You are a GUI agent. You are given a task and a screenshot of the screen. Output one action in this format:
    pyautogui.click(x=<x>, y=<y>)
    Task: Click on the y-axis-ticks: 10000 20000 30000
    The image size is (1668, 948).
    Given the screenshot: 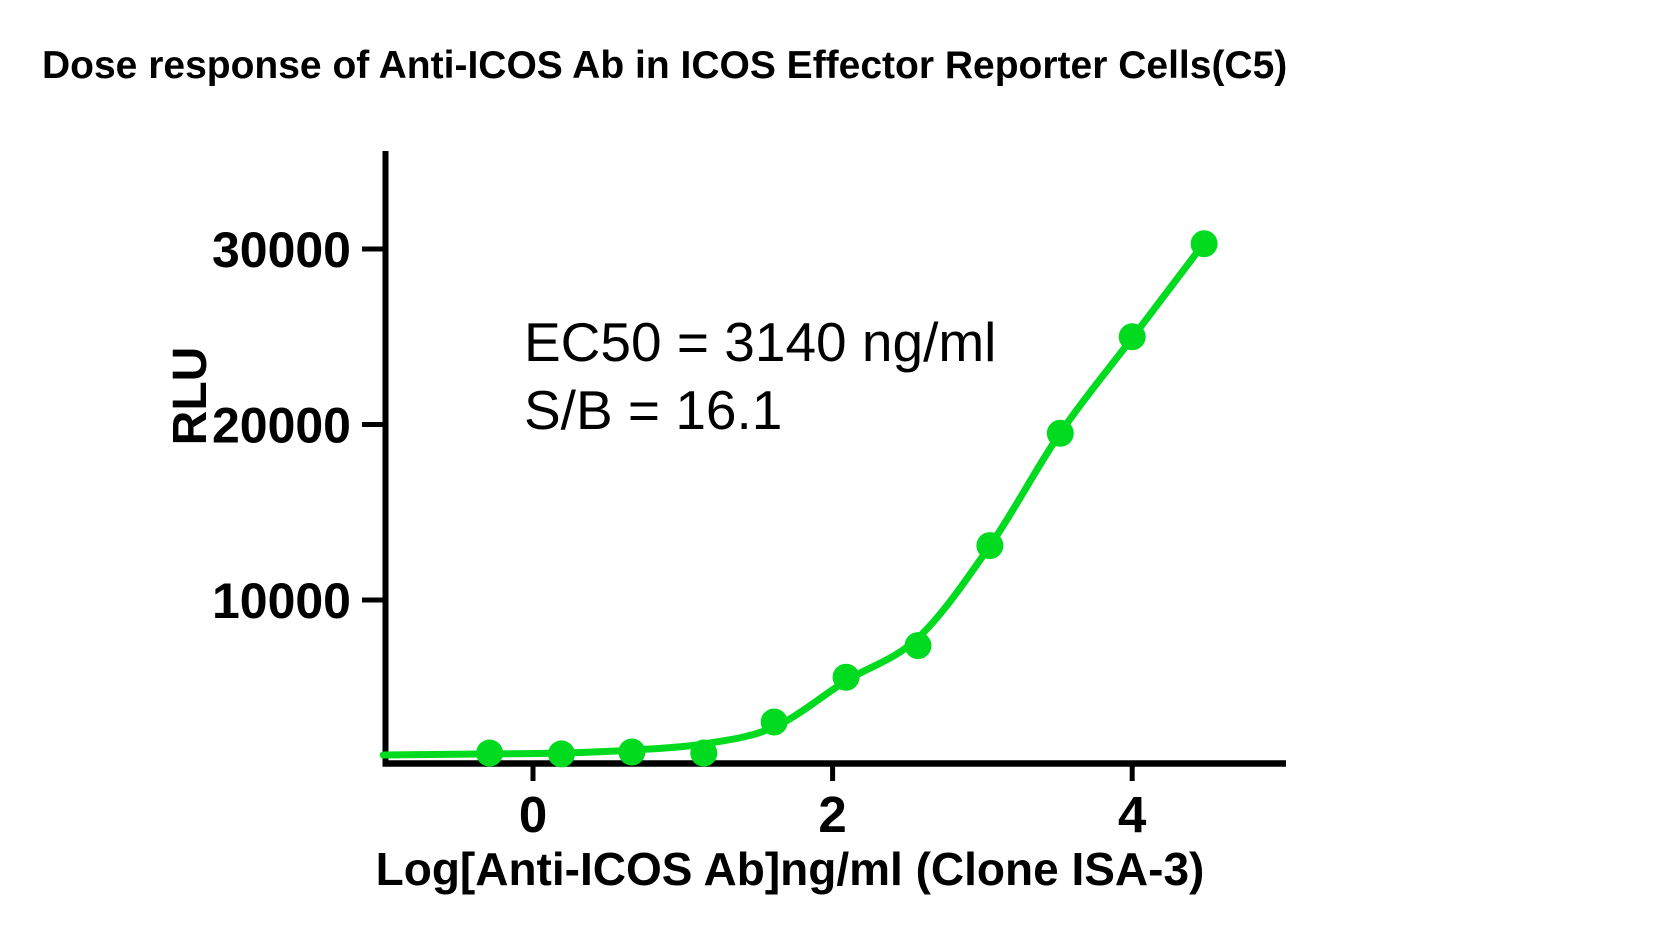 What is the action you would take?
    pyautogui.click(x=297, y=425)
    